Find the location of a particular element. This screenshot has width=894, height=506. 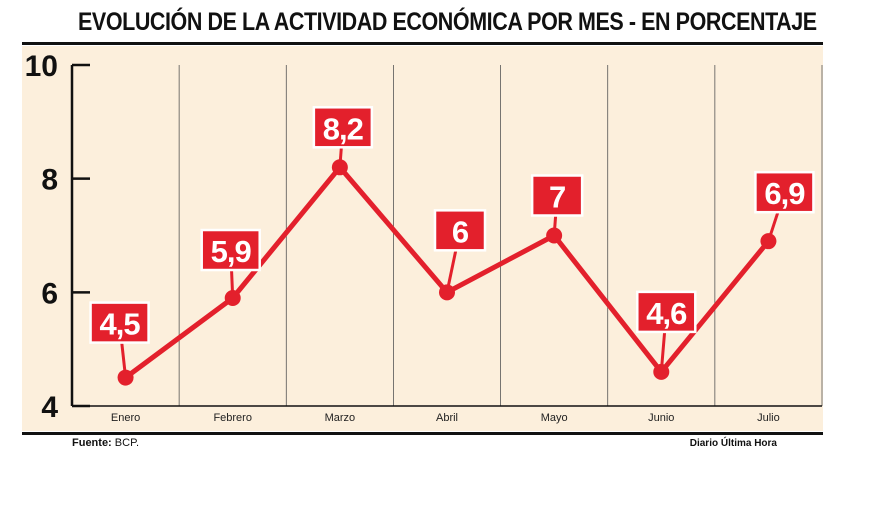

data-label: 6 is located at coordinates (460, 231).